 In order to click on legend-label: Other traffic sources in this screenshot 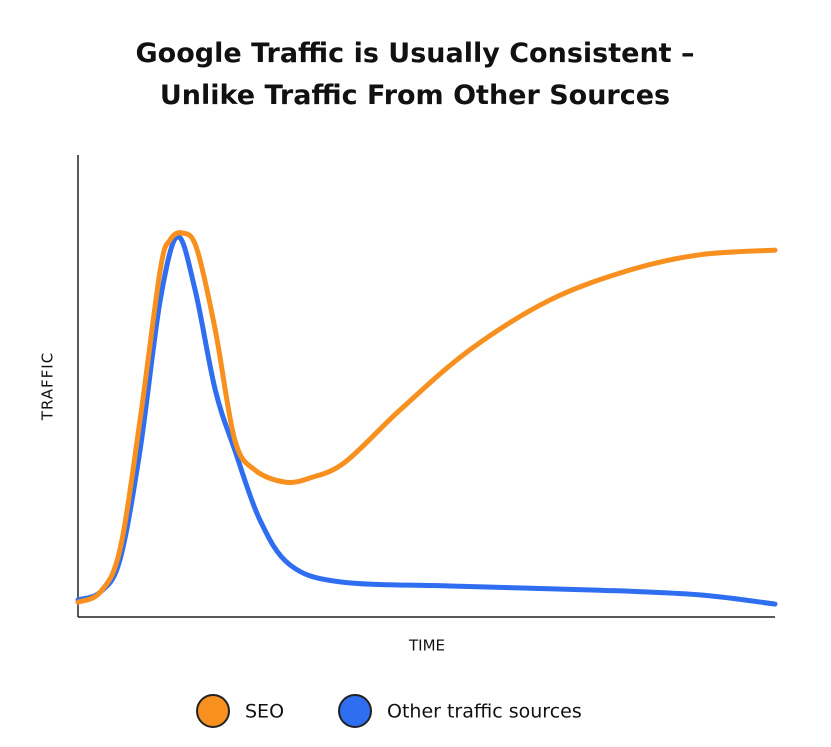, I will do `click(484, 712)`.